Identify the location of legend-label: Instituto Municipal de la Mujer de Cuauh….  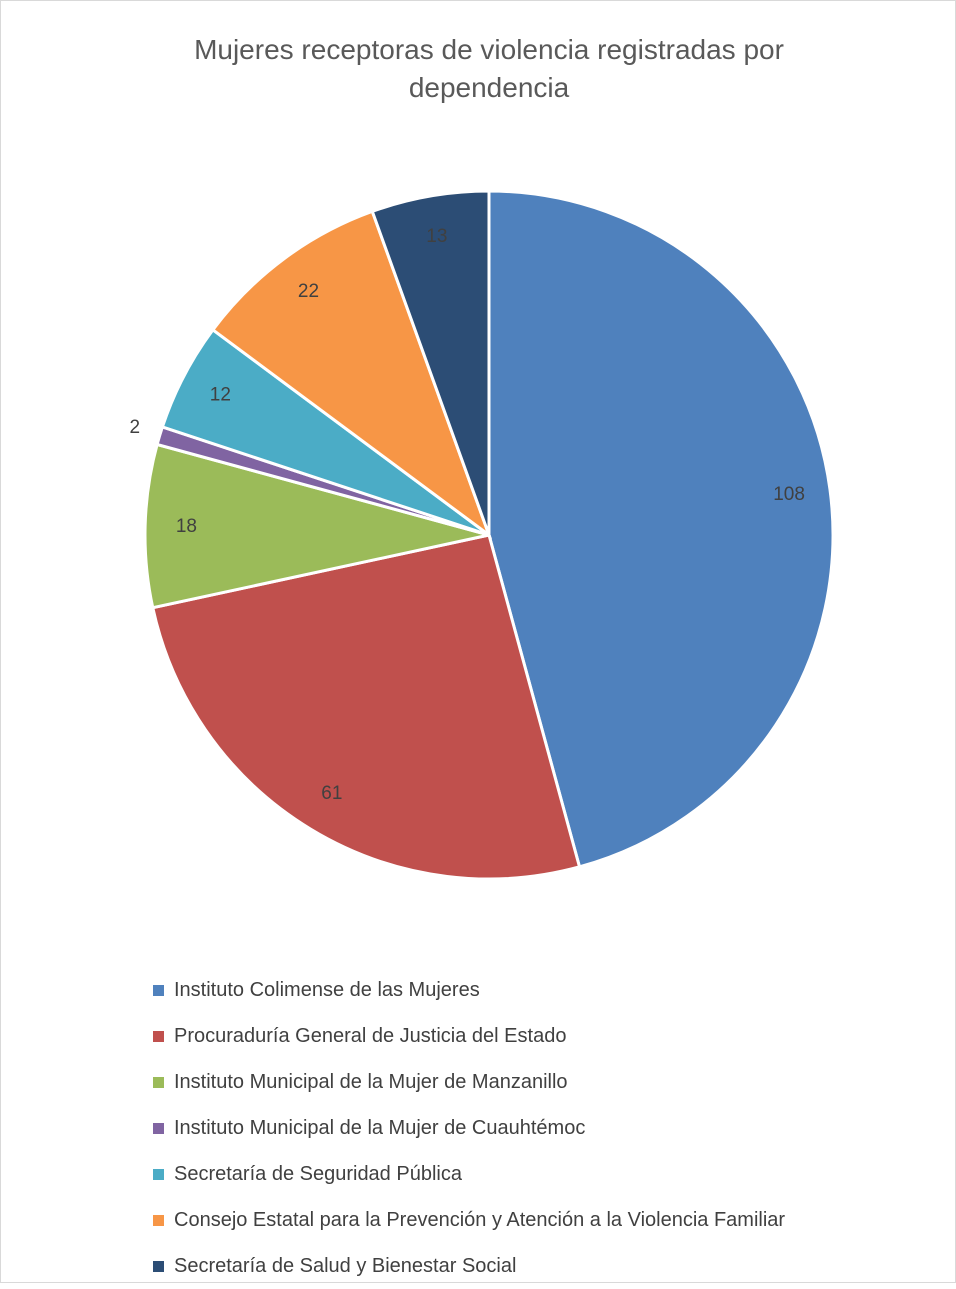
(380, 1127).